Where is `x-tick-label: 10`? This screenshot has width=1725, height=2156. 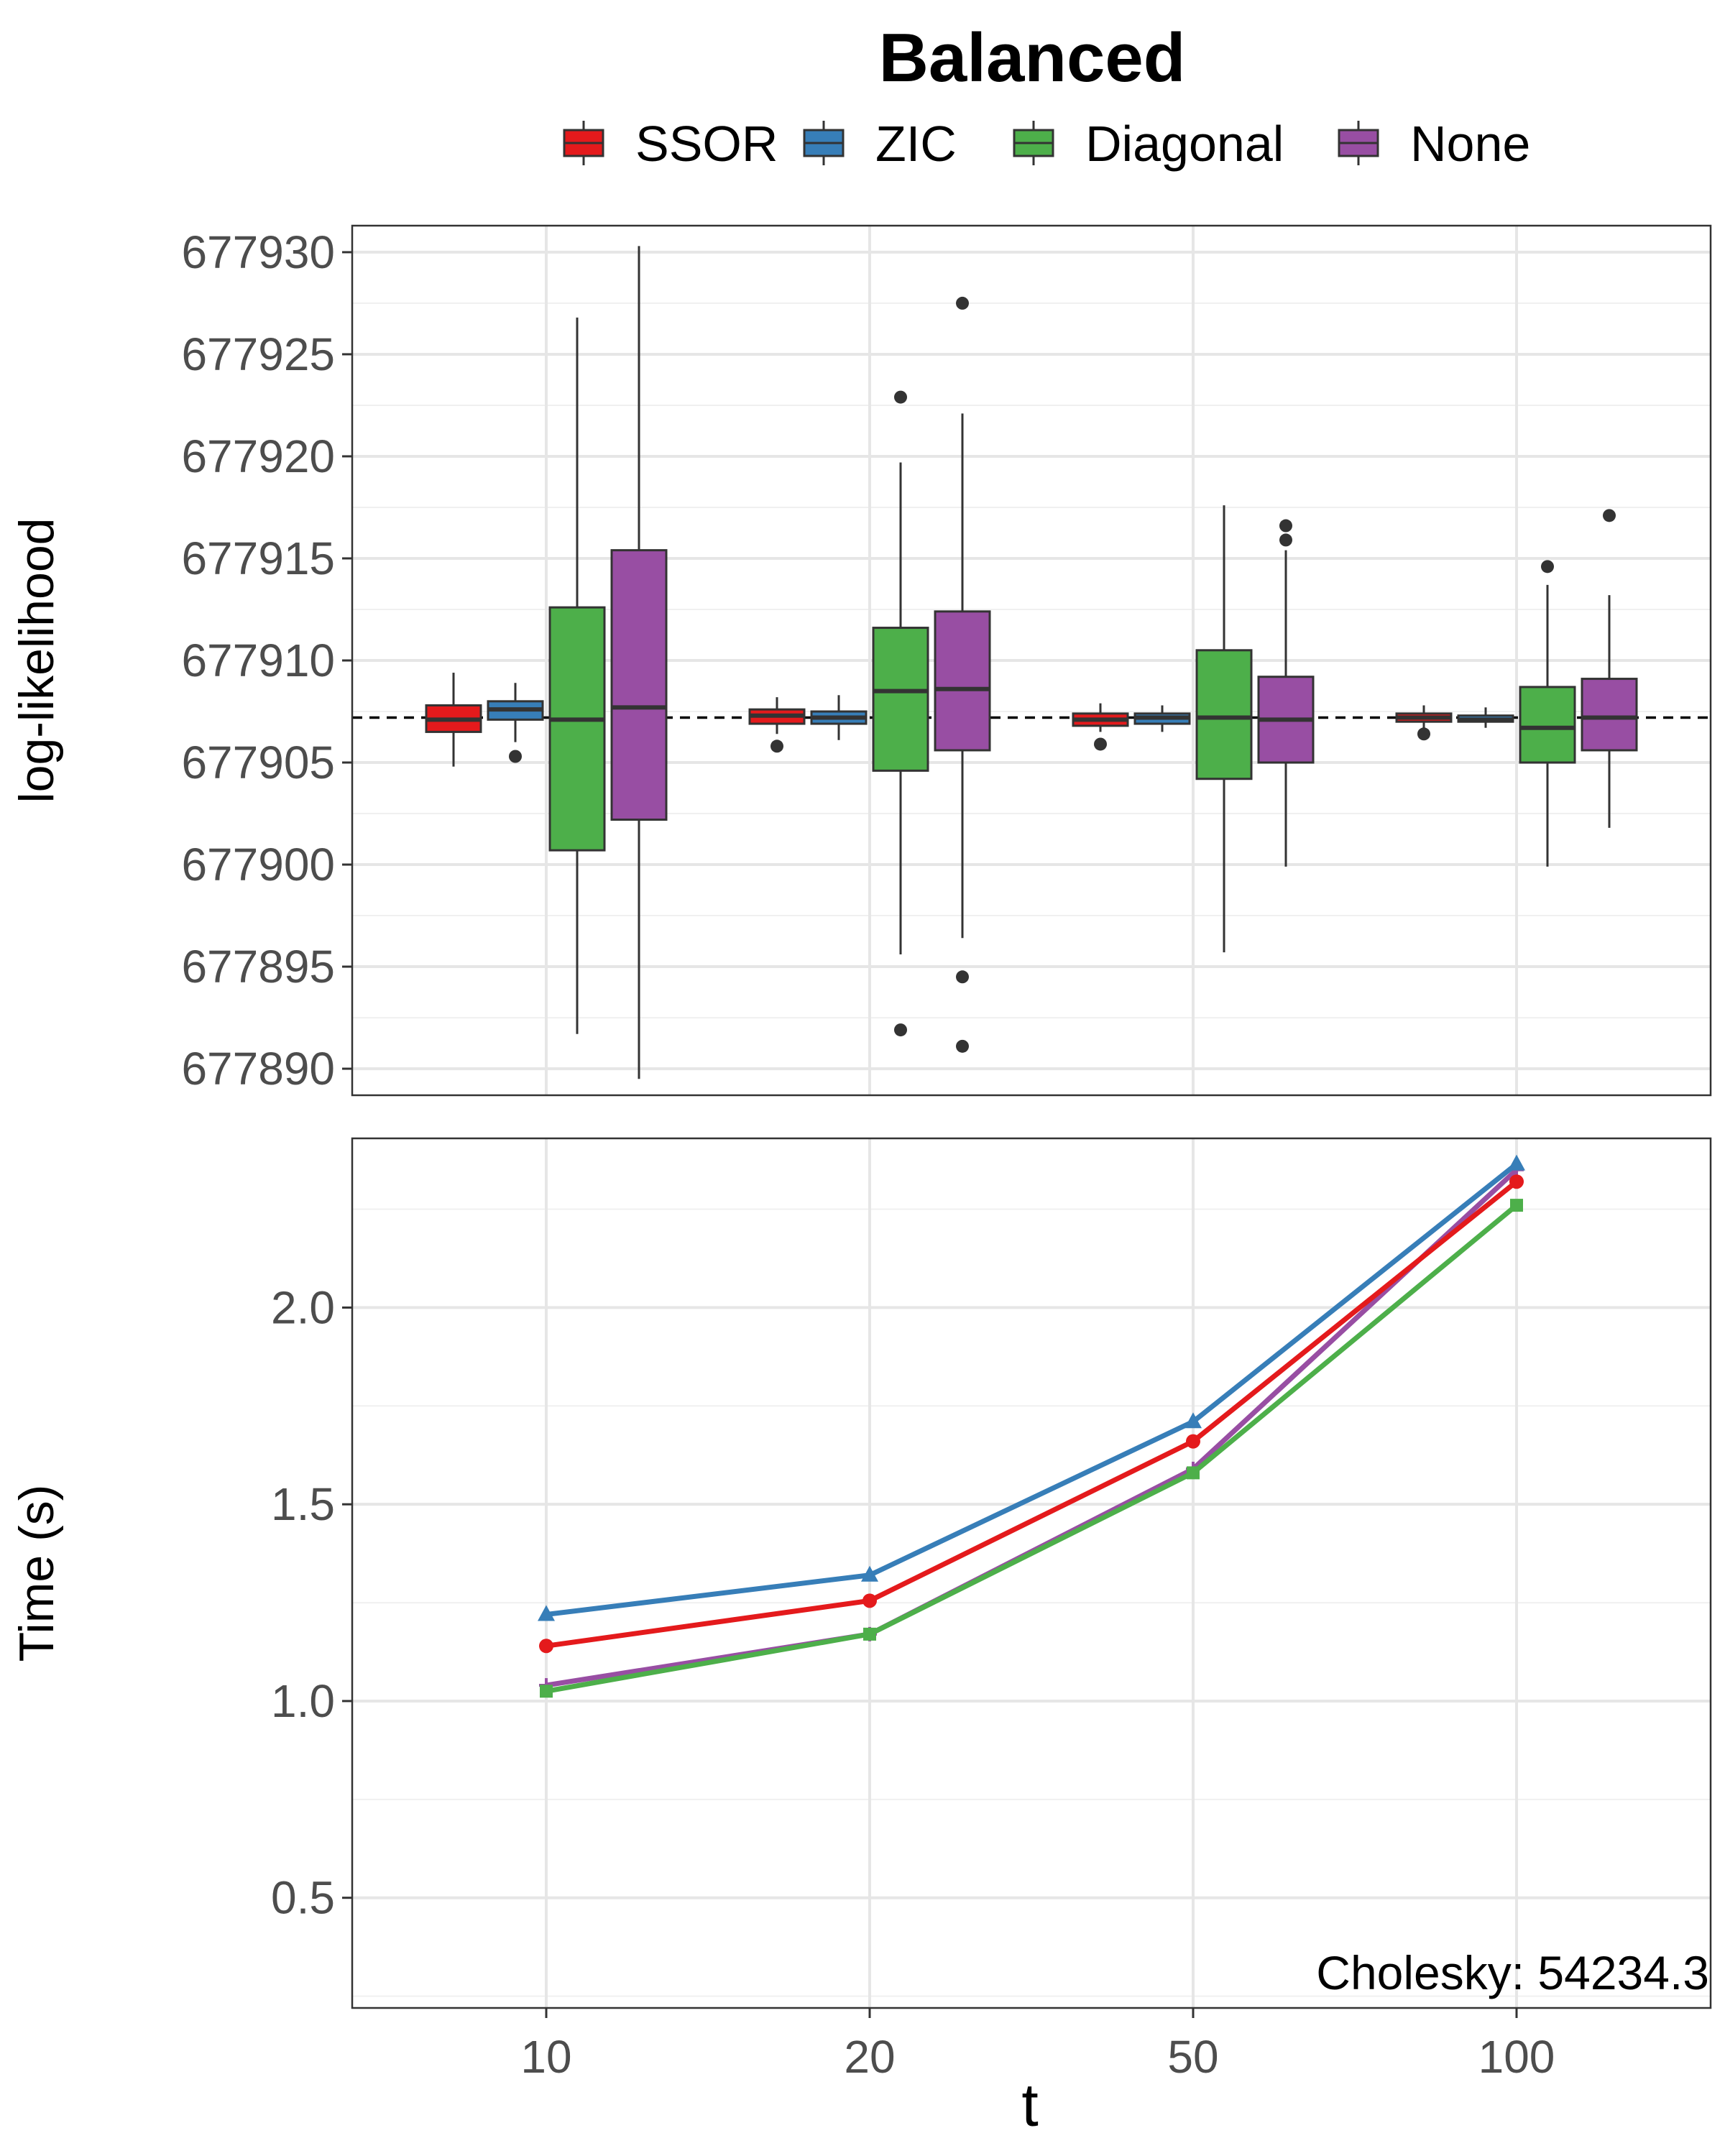 x-tick-label: 10 is located at coordinates (545, 2057).